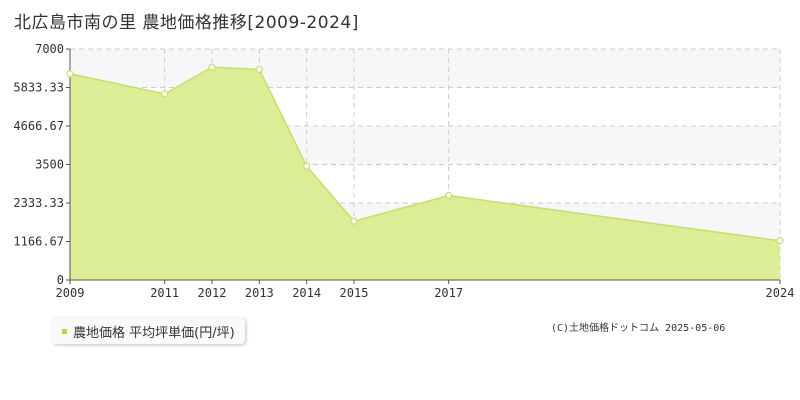 The width and height of the screenshot is (800, 400). What do you see at coordinates (259, 293) in the screenshot?
I see `x-tick-label: 2013` at bounding box center [259, 293].